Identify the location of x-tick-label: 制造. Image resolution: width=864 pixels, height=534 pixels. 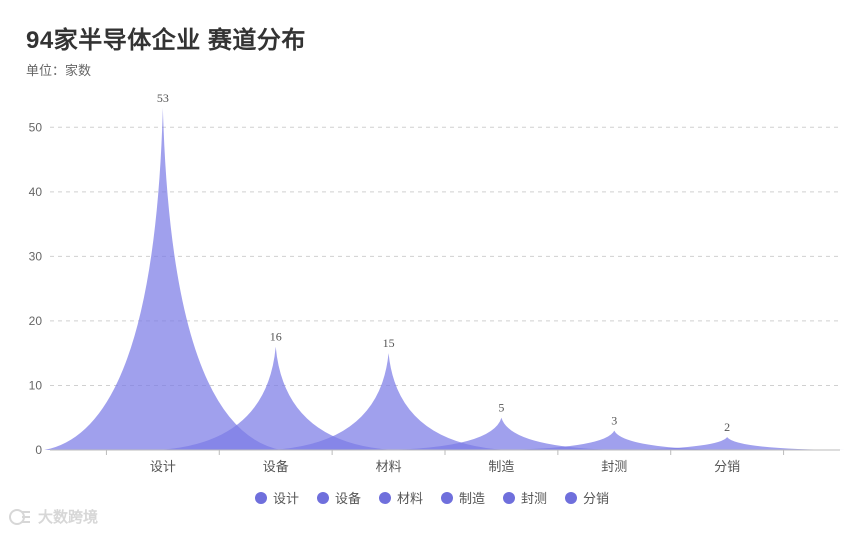
(501, 466).